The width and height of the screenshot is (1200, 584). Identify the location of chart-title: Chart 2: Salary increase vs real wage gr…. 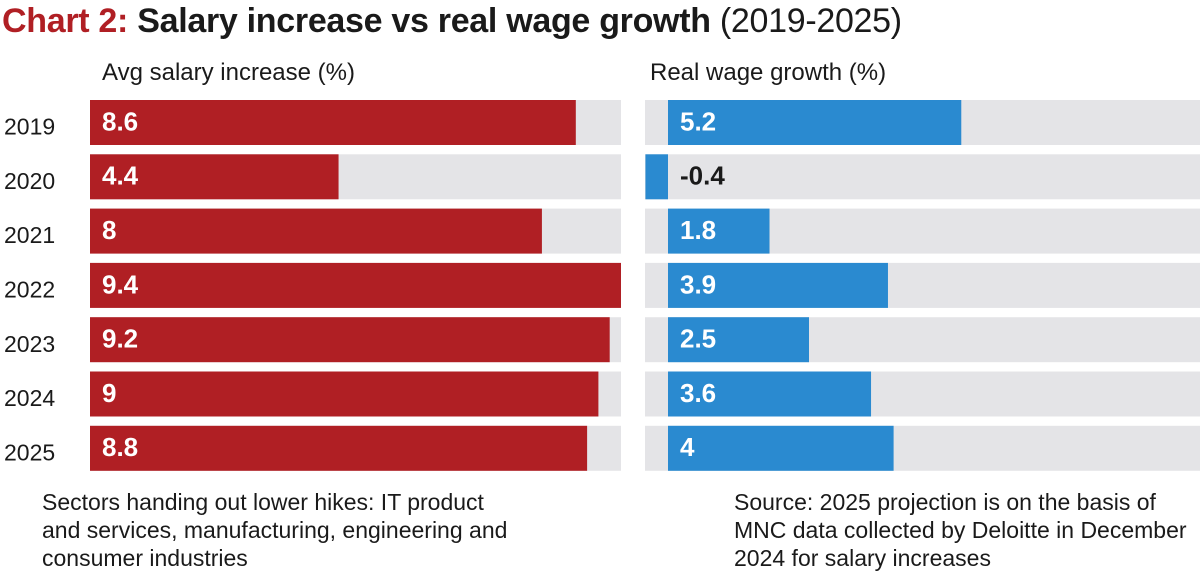
(452, 21).